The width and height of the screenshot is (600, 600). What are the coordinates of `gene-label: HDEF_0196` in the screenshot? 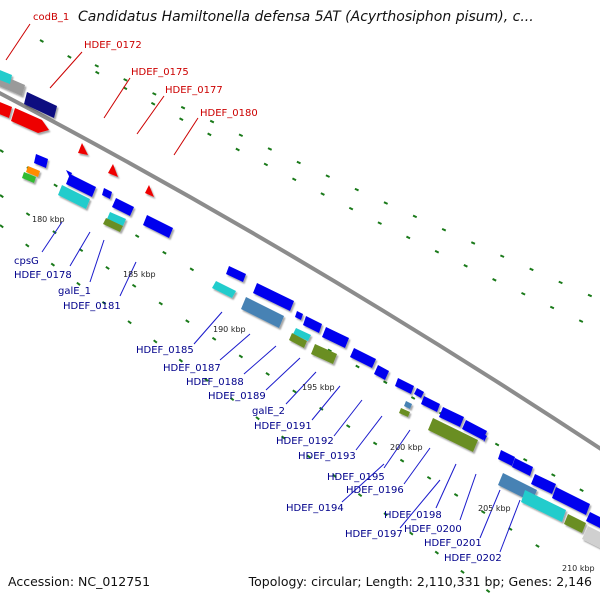 It's located at (375, 490).